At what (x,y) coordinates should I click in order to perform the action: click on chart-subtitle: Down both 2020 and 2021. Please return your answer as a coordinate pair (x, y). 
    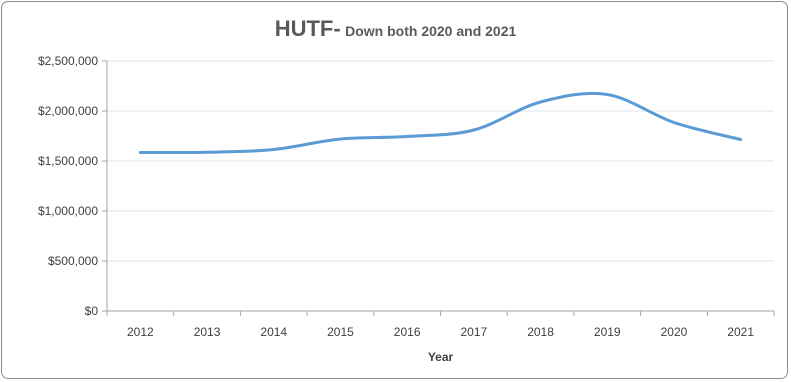
    Looking at the image, I should click on (431, 31).